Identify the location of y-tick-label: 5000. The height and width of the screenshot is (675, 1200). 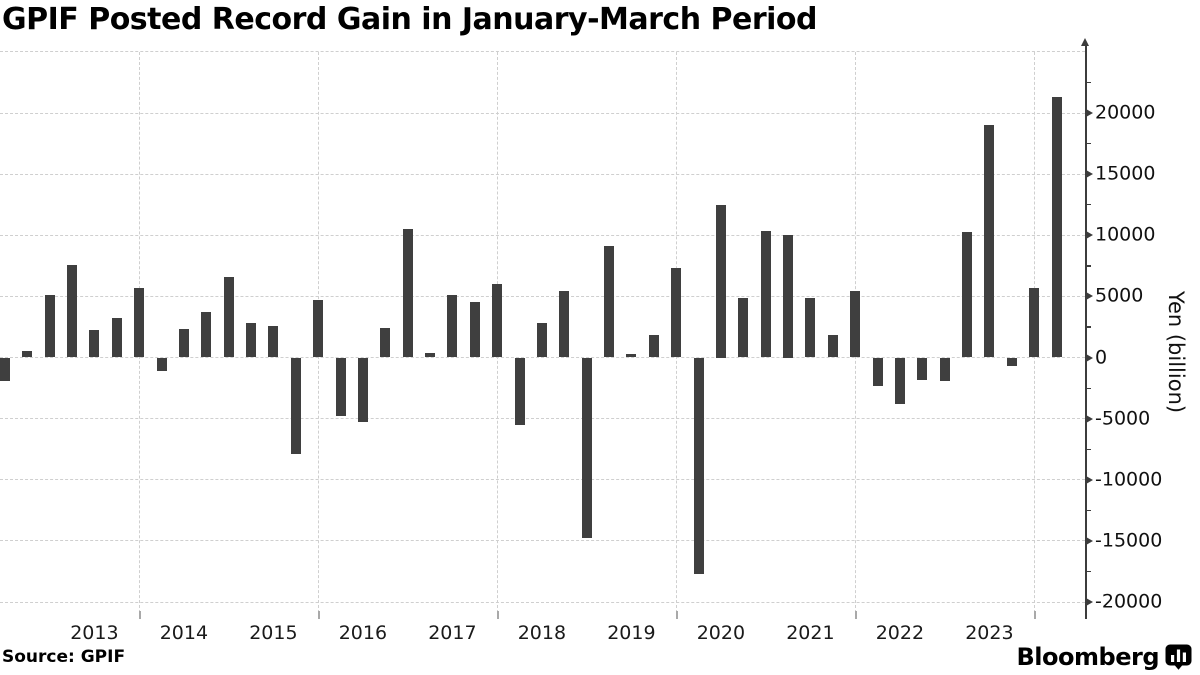
(1119, 295).